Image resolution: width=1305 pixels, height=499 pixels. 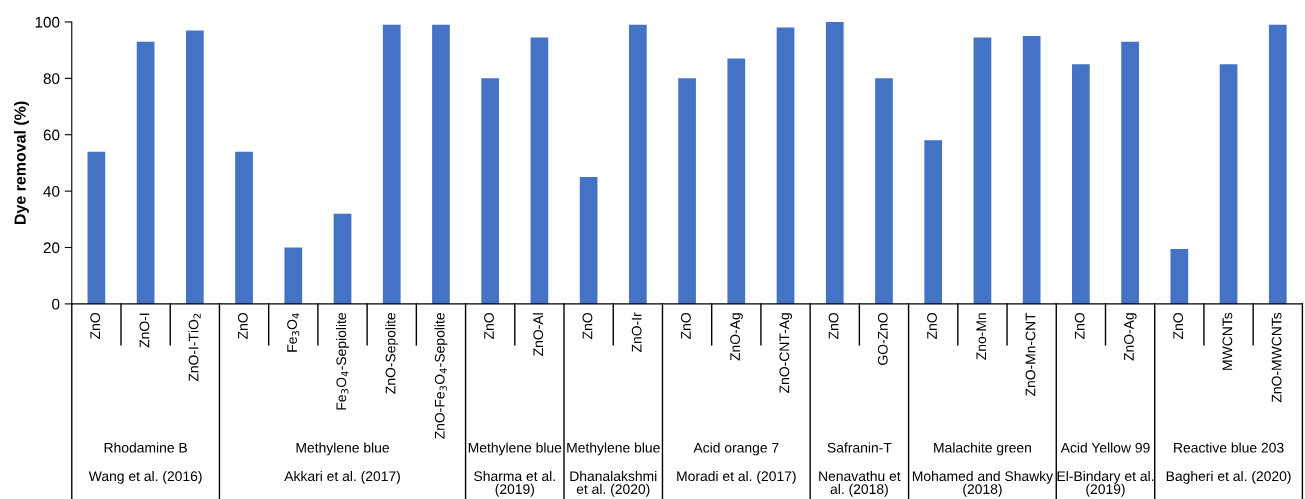 What do you see at coordinates (51, 79) in the screenshot?
I see `y-tick-label: 80` at bounding box center [51, 79].